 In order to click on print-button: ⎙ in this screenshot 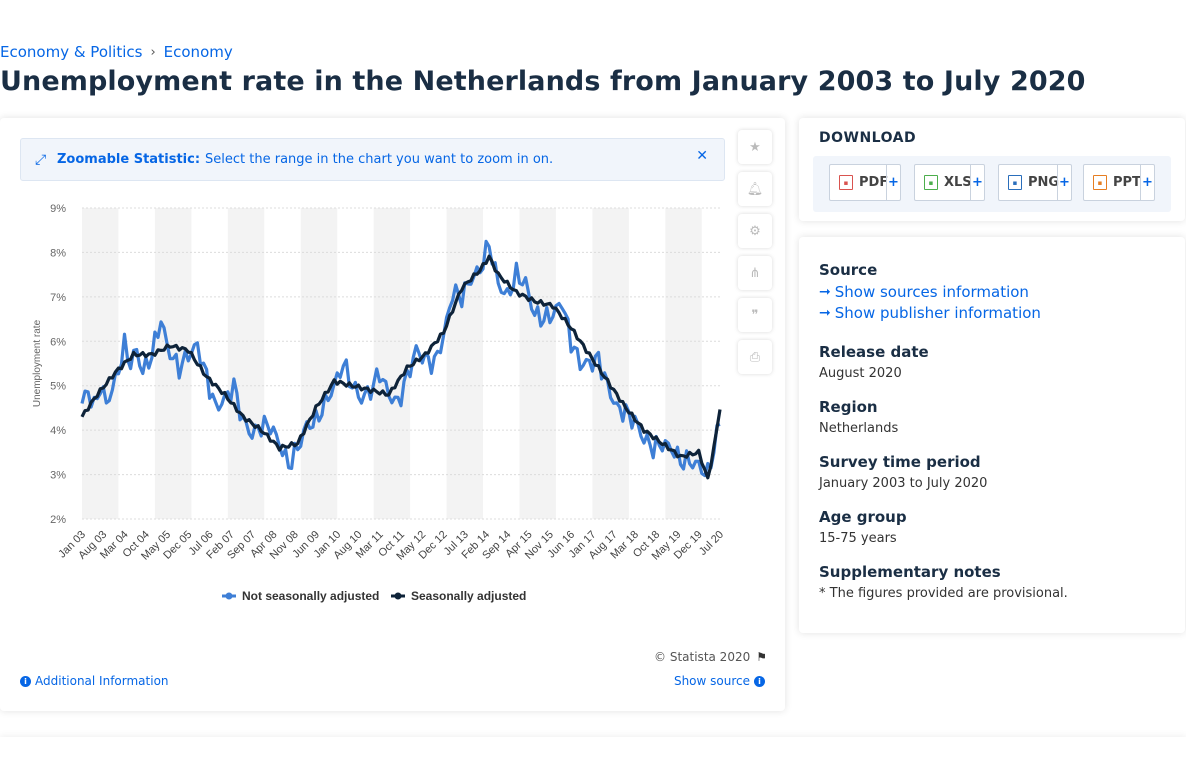, I will do `click(755, 357)`.